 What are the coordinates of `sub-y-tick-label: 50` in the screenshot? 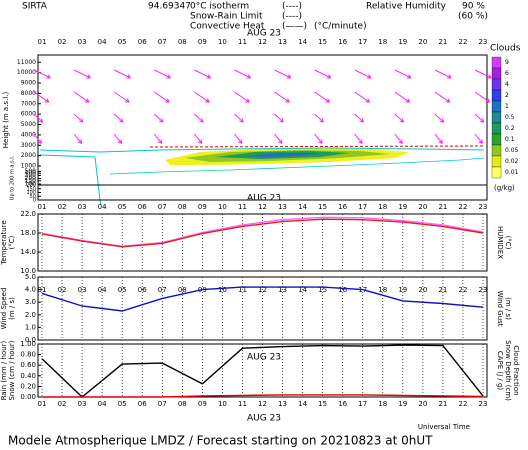 It's located at (33, 197).